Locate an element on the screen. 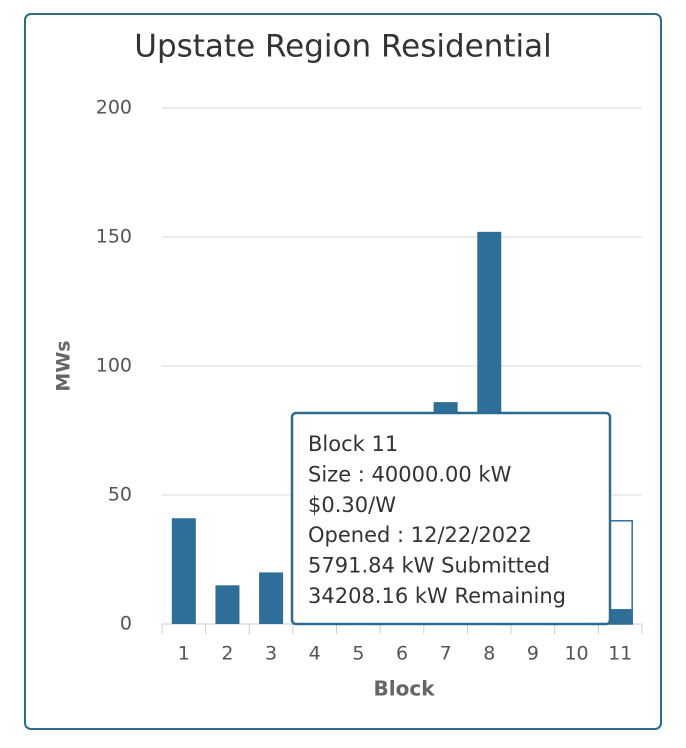 The height and width of the screenshot is (748, 686). tooltip-line: 5791.84 kW Submitted is located at coordinates (429, 566).